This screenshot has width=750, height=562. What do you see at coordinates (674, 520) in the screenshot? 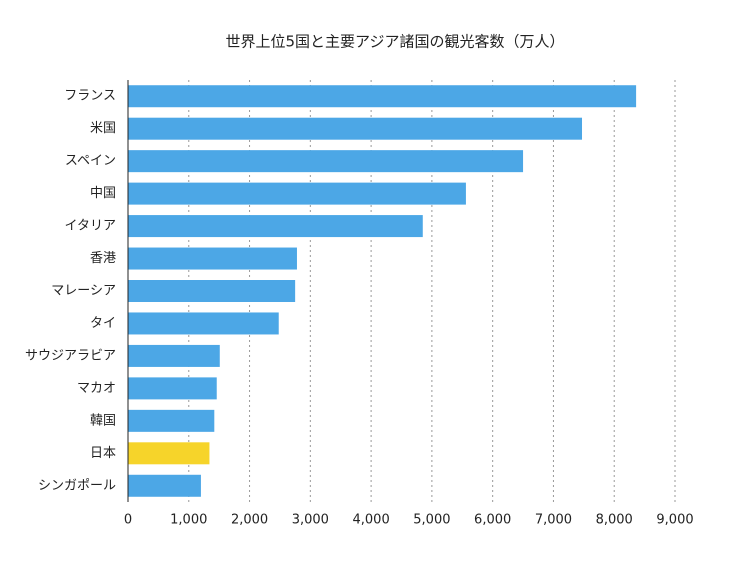
I see `x-tick-label: 9,000` at bounding box center [674, 520].